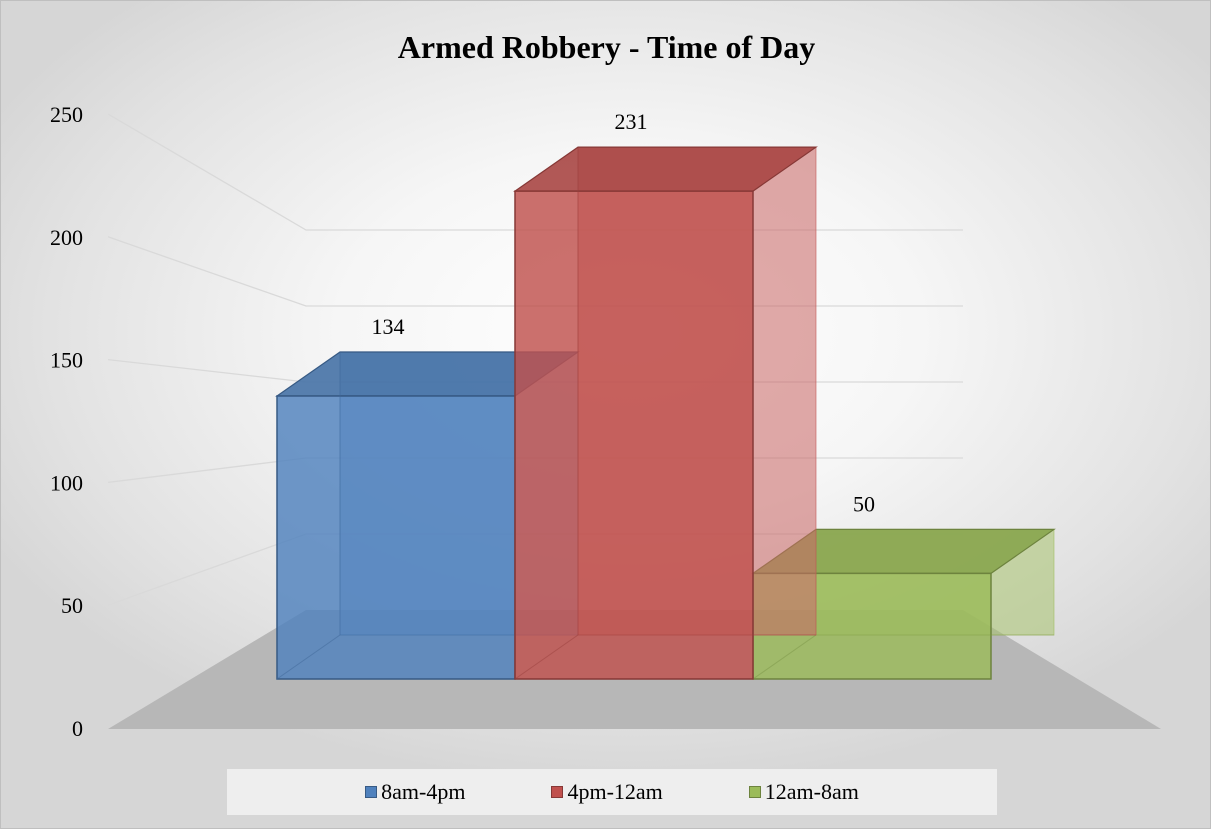  What do you see at coordinates (811, 791) in the screenshot?
I see `legend-label: 12am-8am` at bounding box center [811, 791].